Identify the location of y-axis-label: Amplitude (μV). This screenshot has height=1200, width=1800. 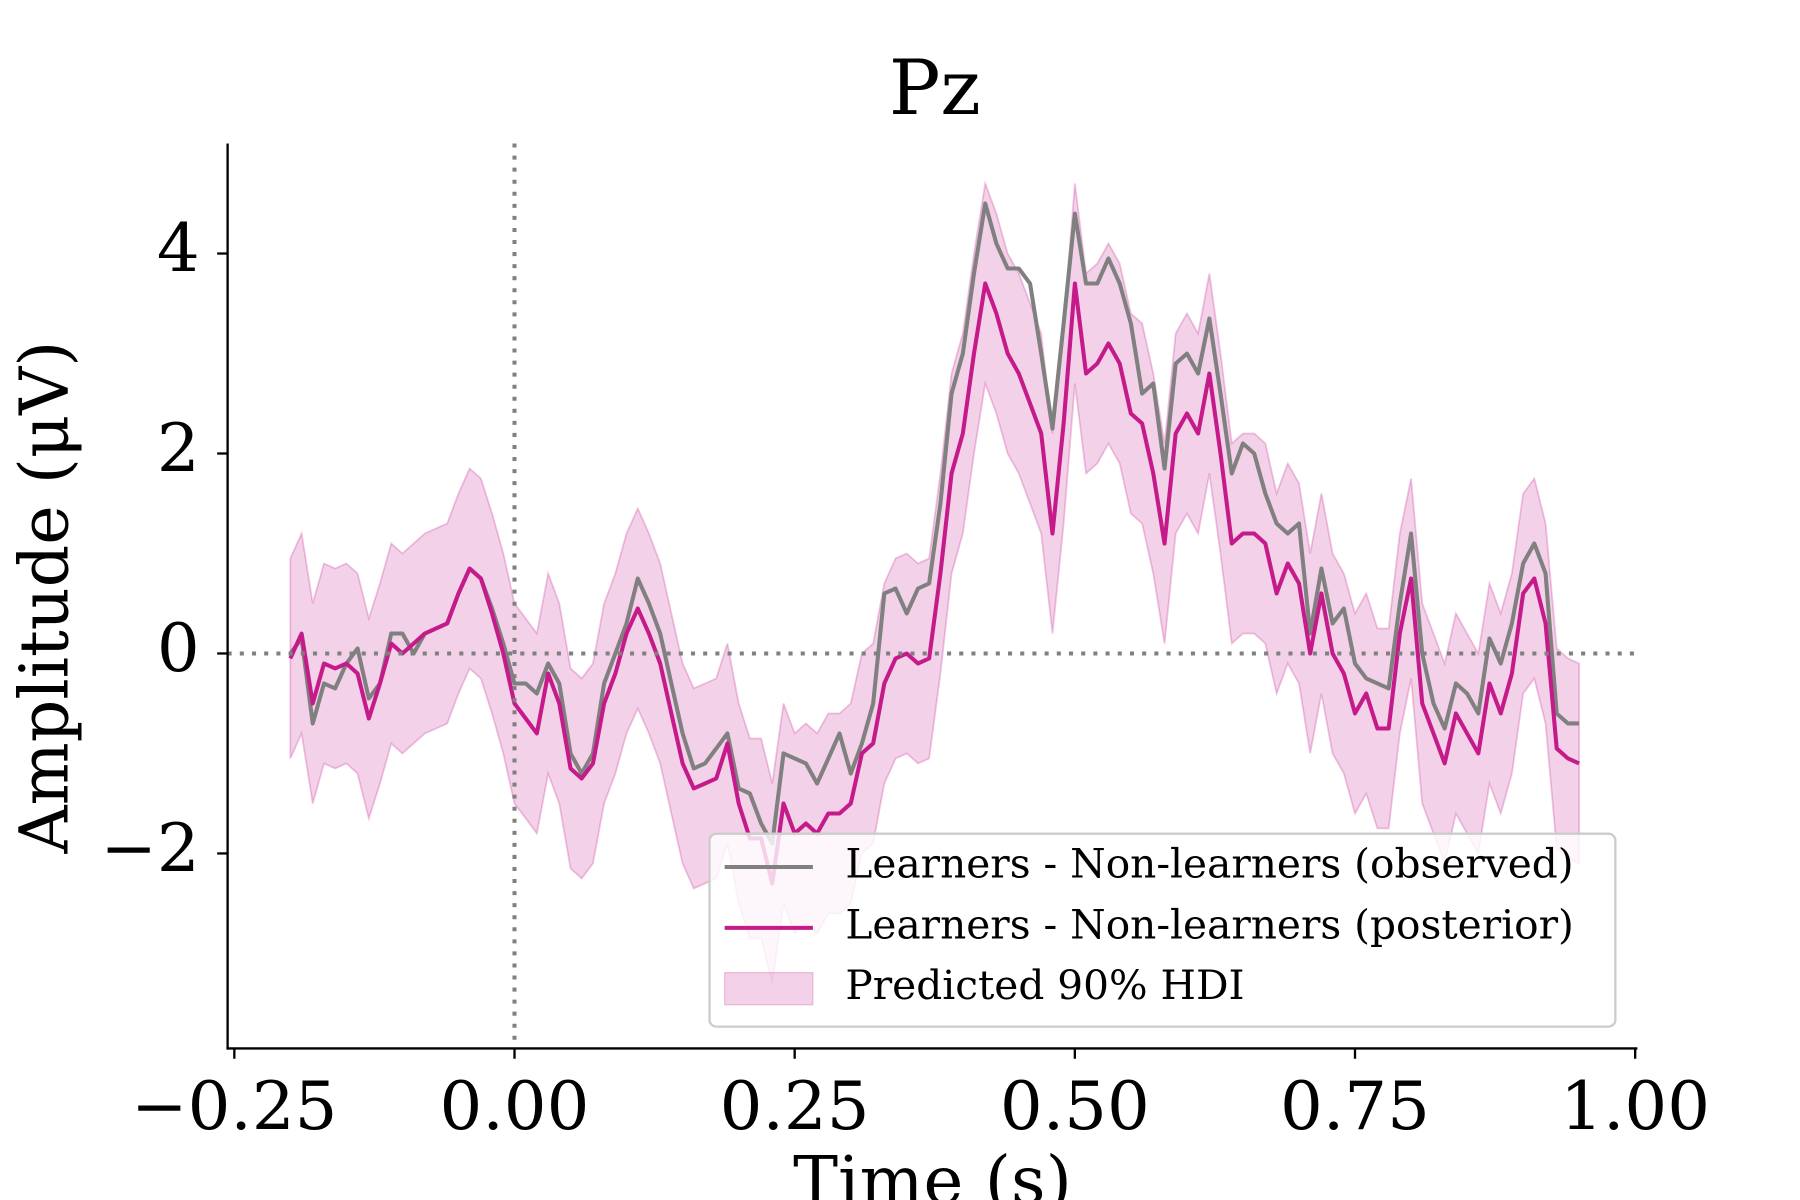
(44, 598).